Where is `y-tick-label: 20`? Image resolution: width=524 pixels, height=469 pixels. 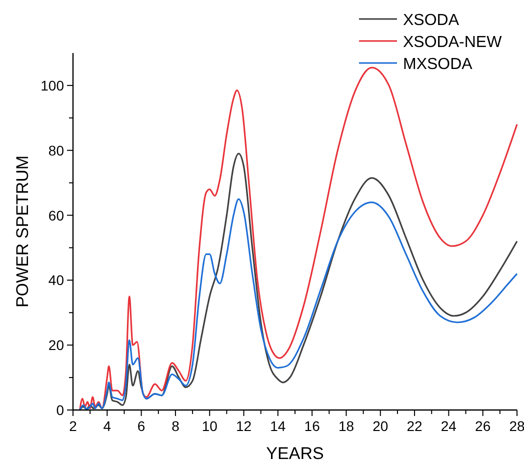 y-tick-label: 20 is located at coordinates (56, 345).